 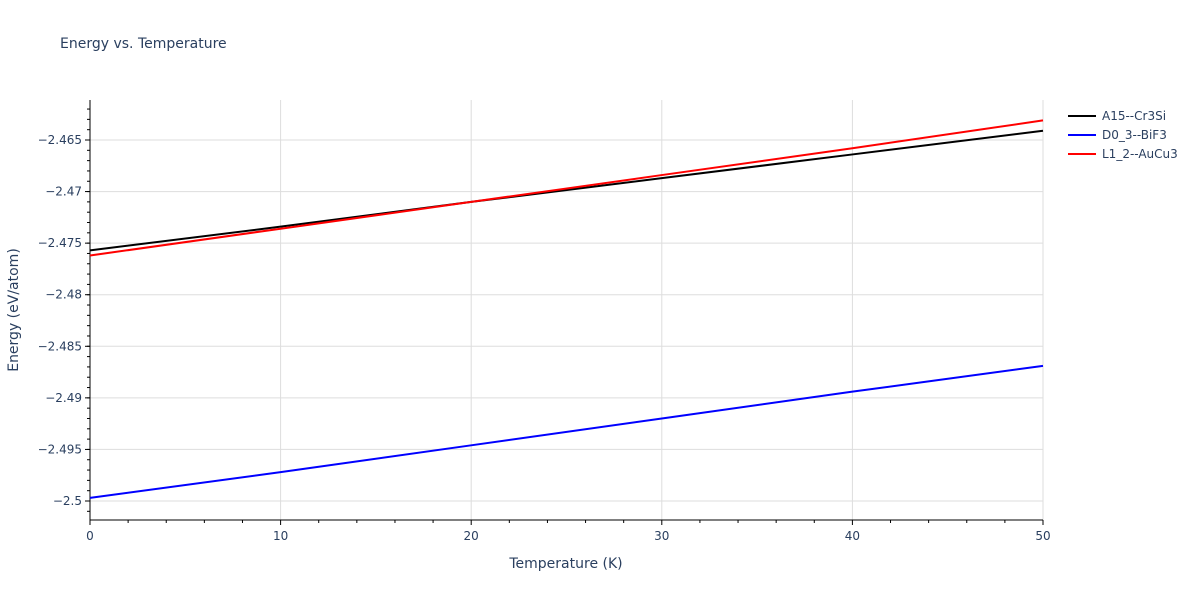 What do you see at coordinates (90, 536) in the screenshot?
I see `x-tick-label: 0` at bounding box center [90, 536].